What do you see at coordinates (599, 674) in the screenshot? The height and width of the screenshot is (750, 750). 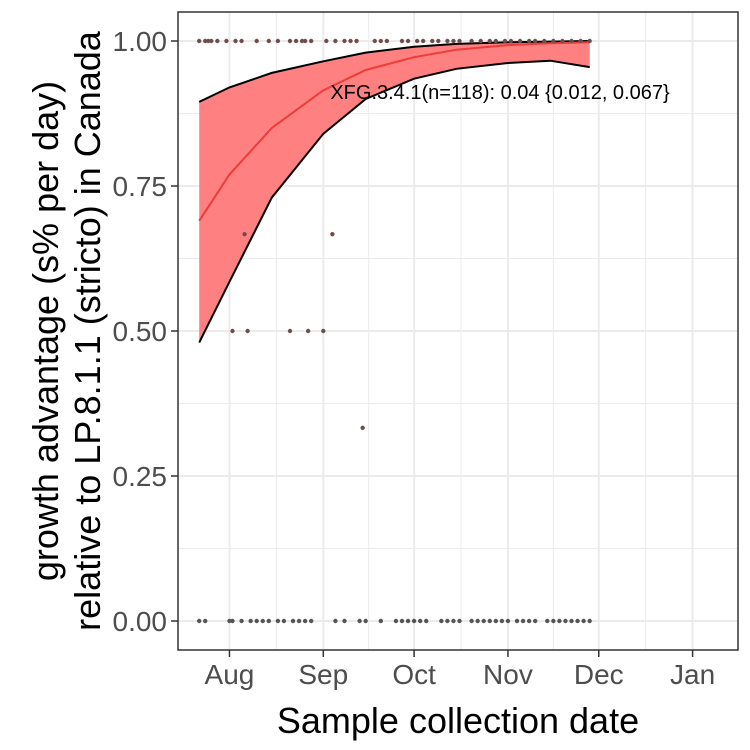 I see `x-tick-label: Dec` at bounding box center [599, 674].